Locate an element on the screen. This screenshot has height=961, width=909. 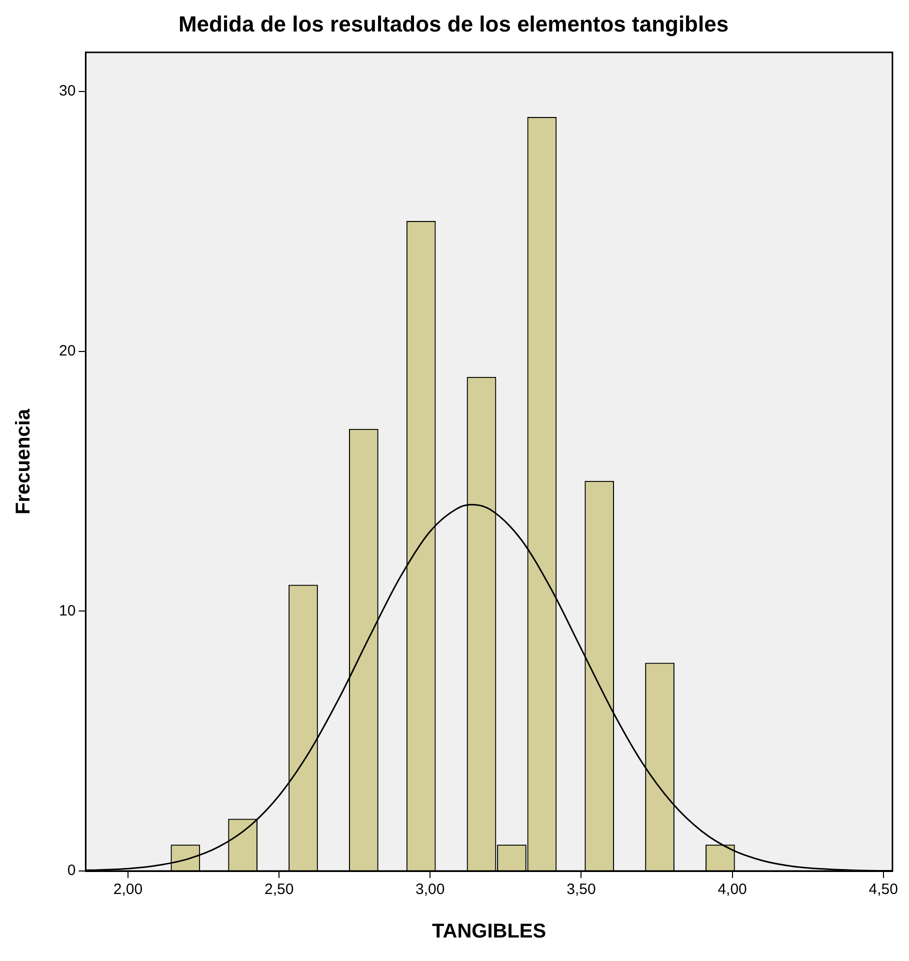
x-tick-label: 4,00 is located at coordinates (732, 889).